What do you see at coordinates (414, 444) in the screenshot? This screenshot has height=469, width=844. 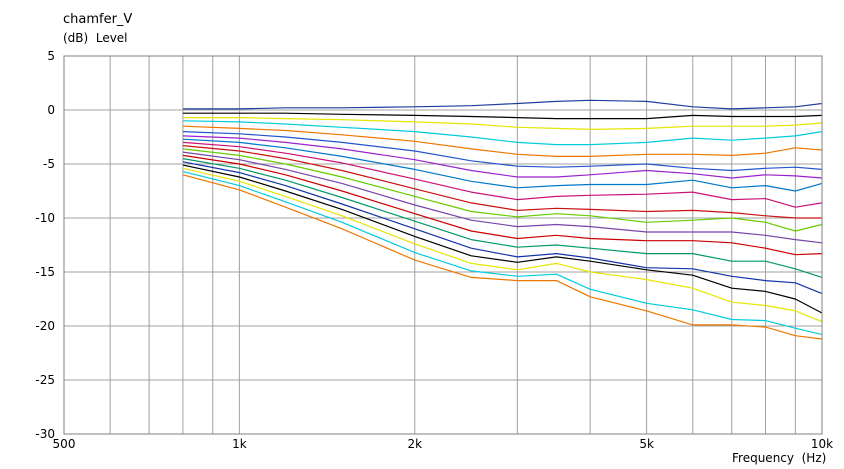 I see `x-tick-label: 2k` at bounding box center [414, 444].